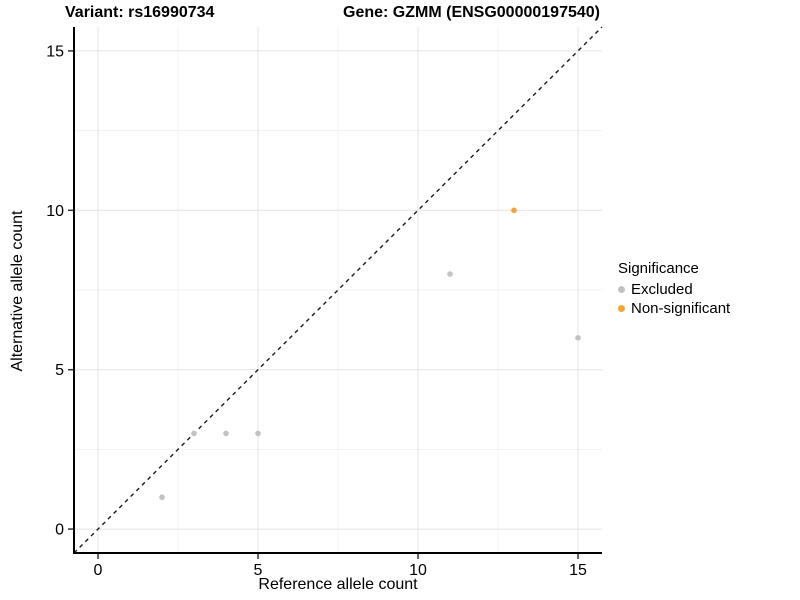 This screenshot has height=600, width=800. What do you see at coordinates (17, 291) in the screenshot?
I see `y-axis-title: Alternative allele count` at bounding box center [17, 291].